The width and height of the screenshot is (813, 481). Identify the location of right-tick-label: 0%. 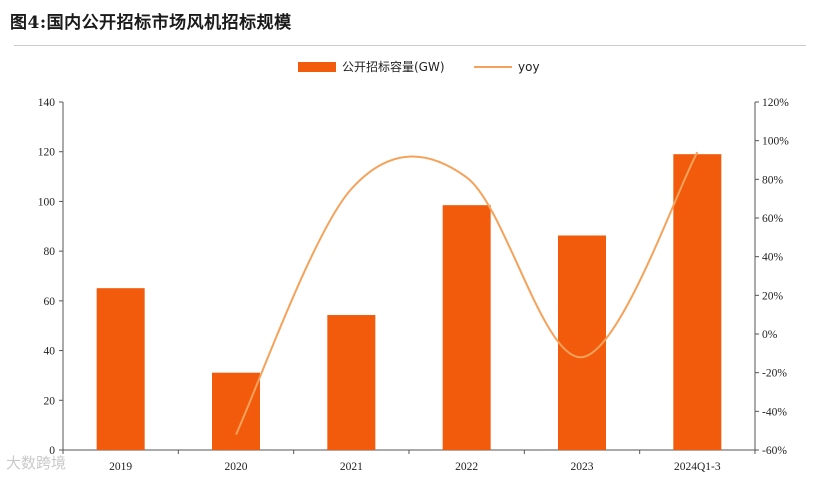
(770, 335).